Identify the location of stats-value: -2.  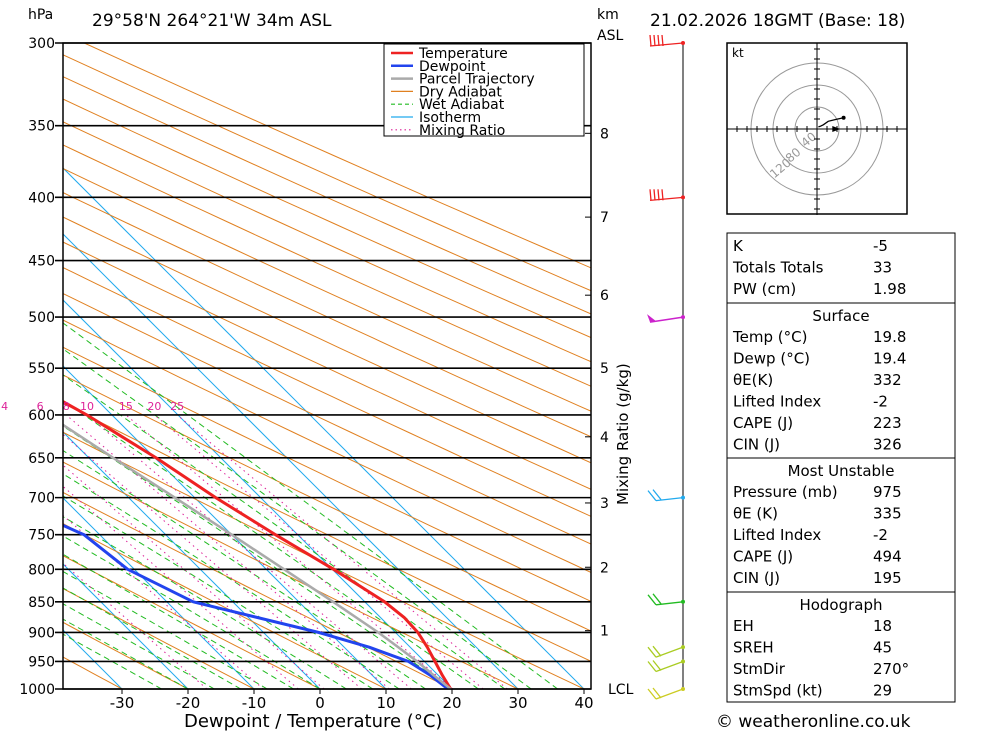
(880, 535).